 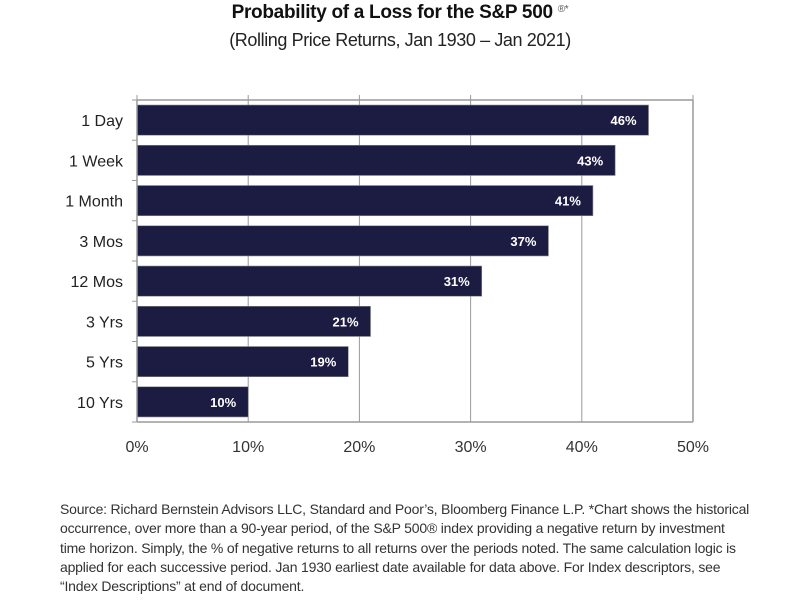 I want to click on x-tick-label: 30%, so click(x=471, y=447).